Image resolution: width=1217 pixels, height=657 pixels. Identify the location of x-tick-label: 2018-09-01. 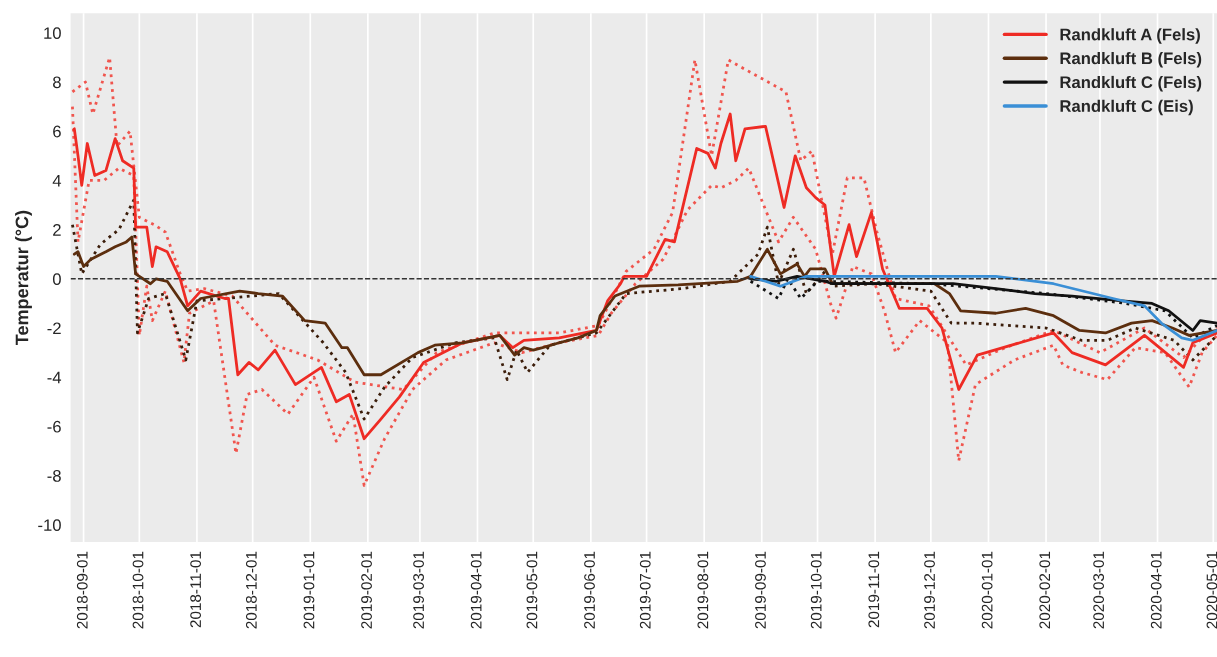
(82, 590).